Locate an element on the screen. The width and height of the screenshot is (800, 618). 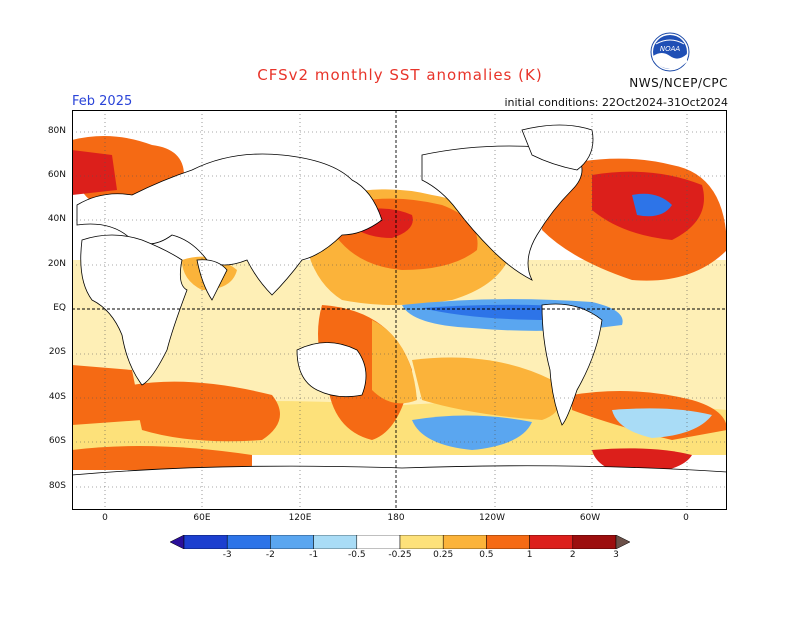
colorbar-label: 3 is located at coordinates (616, 555).